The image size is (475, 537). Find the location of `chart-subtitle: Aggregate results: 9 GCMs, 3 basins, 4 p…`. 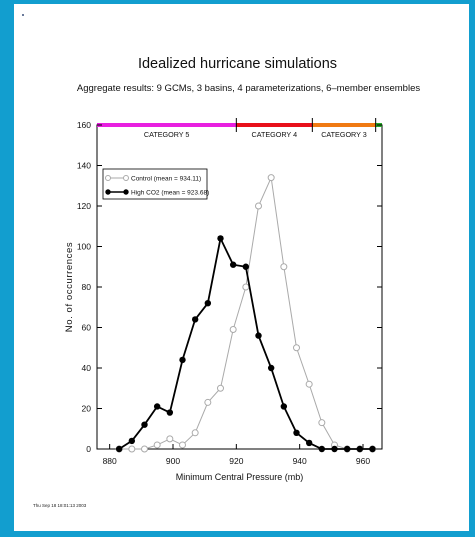

chart-subtitle: Aggregate results: 9 GCMs, 3 basins, 4 p… is located at coordinates (248, 88).